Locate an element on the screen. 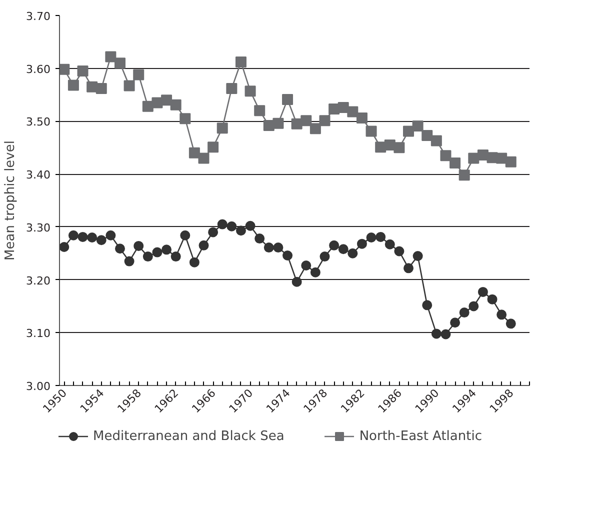 The height and width of the screenshot is (514, 609). y-tick-label: 3.50 is located at coordinates (38, 122).